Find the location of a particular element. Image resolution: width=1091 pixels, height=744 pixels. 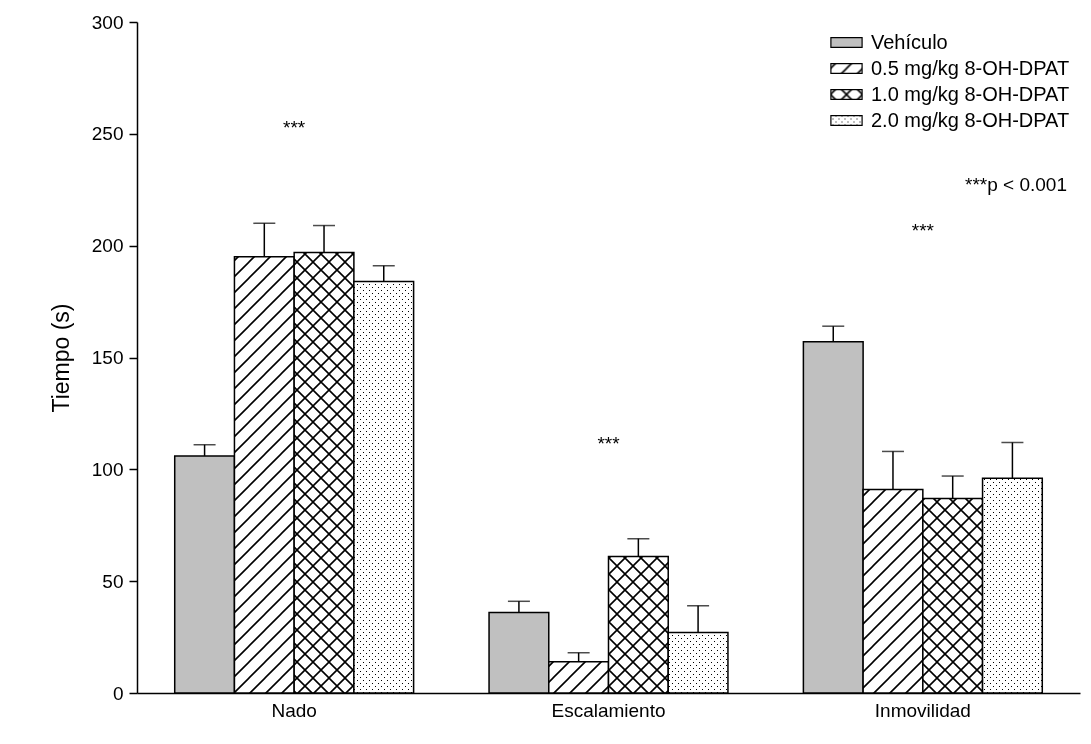

x-tick-label: Nado is located at coordinates (294, 710).